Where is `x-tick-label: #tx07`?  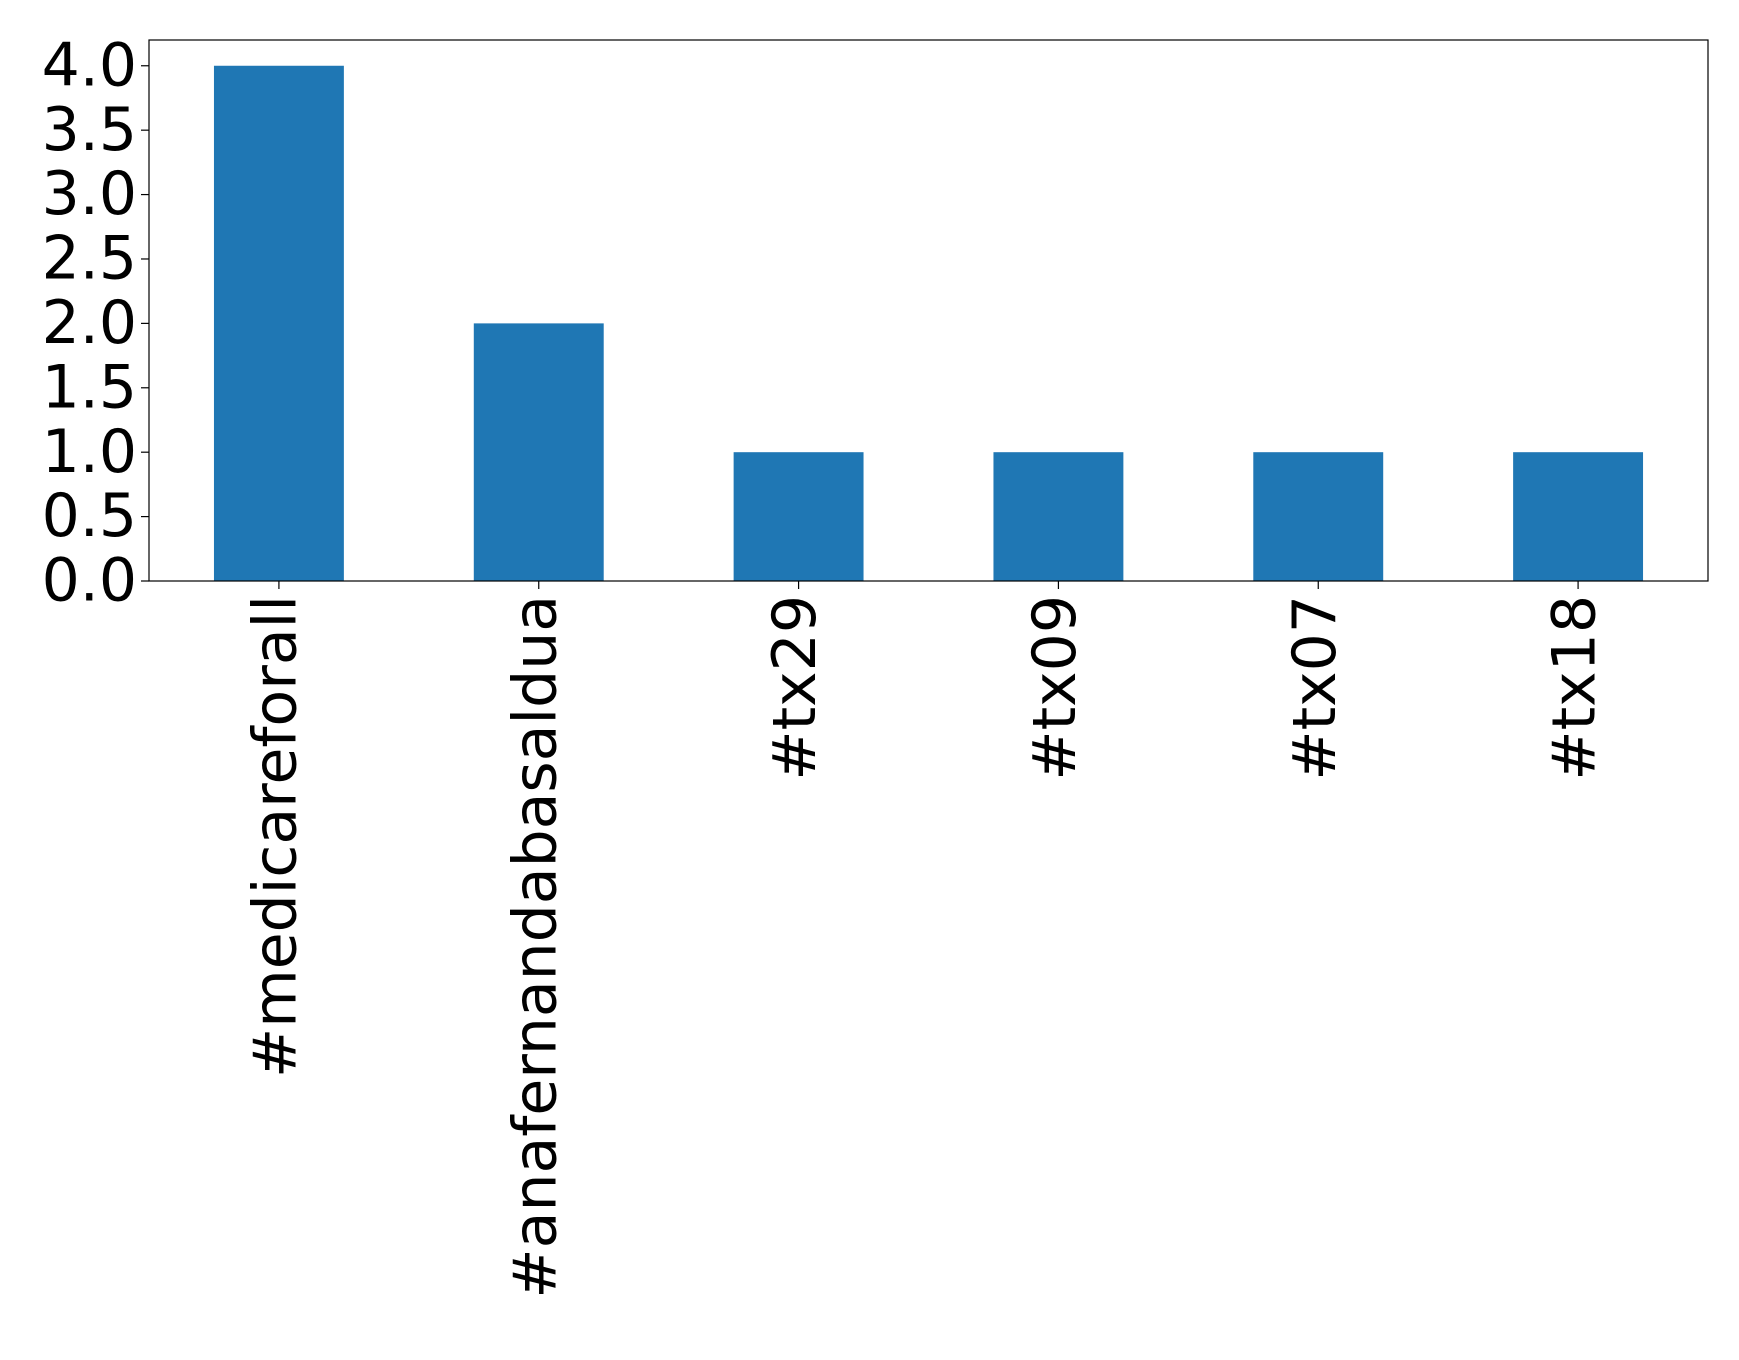
x-tick-label: #tx07 is located at coordinates (1315, 688).